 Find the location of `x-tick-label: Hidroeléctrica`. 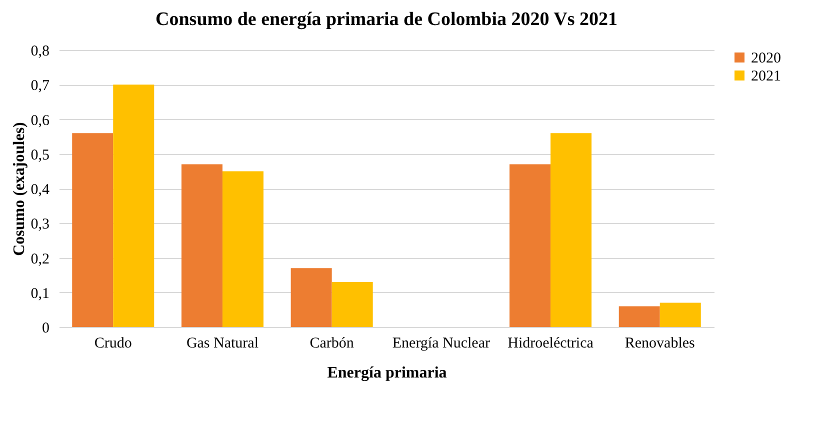

x-tick-label: Hidroeléctrica is located at coordinates (551, 344).